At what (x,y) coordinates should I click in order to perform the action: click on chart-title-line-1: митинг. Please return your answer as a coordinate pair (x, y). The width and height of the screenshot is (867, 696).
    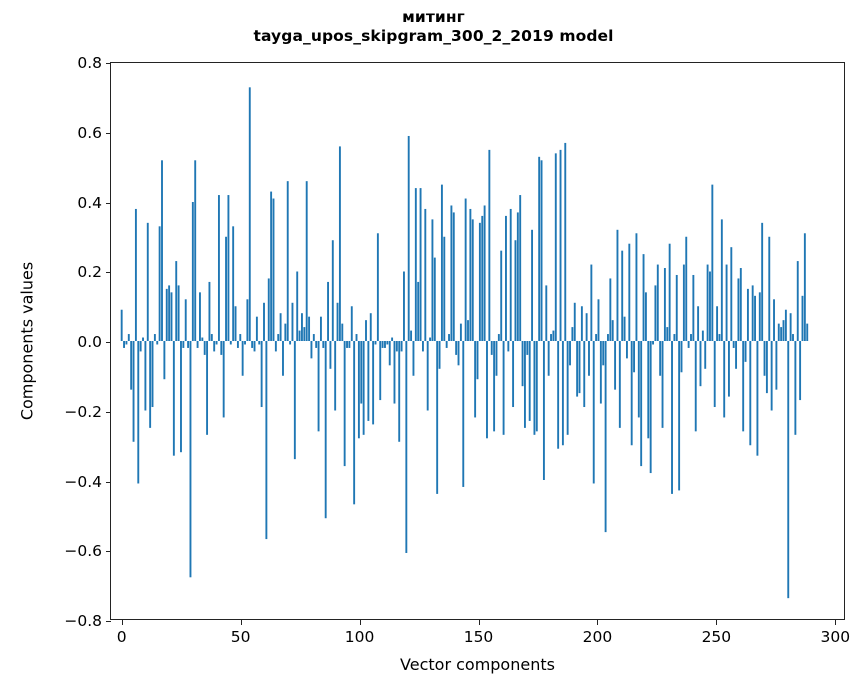
    Looking at the image, I should click on (433, 17).